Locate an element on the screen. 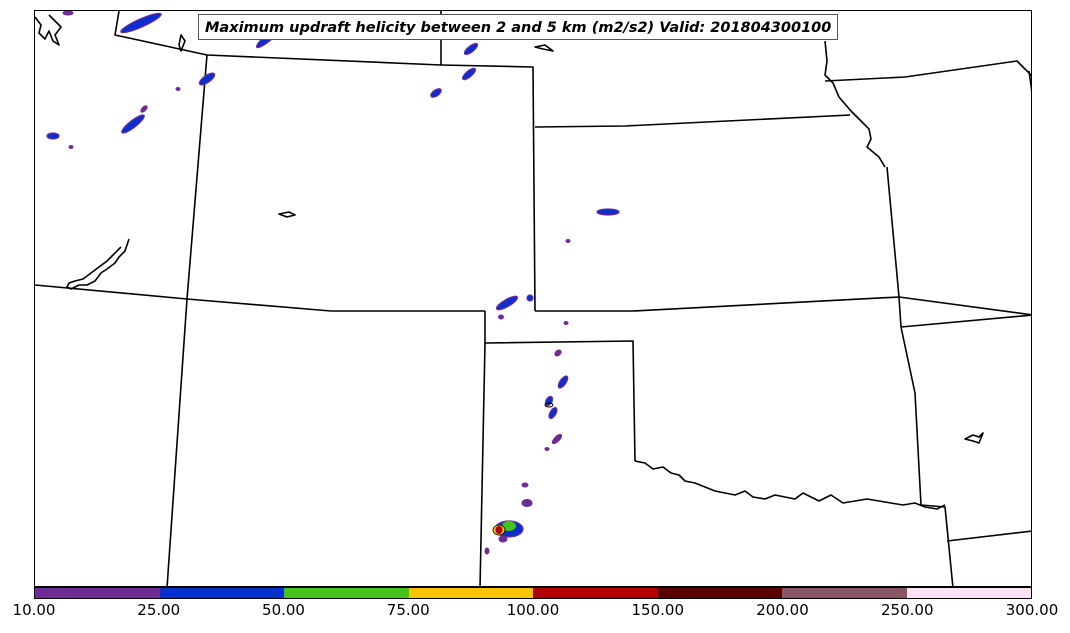 Image resolution: width=1070 pixels, height=633 pixels. state-boundary-wyoming-west is located at coordinates (197, 177).